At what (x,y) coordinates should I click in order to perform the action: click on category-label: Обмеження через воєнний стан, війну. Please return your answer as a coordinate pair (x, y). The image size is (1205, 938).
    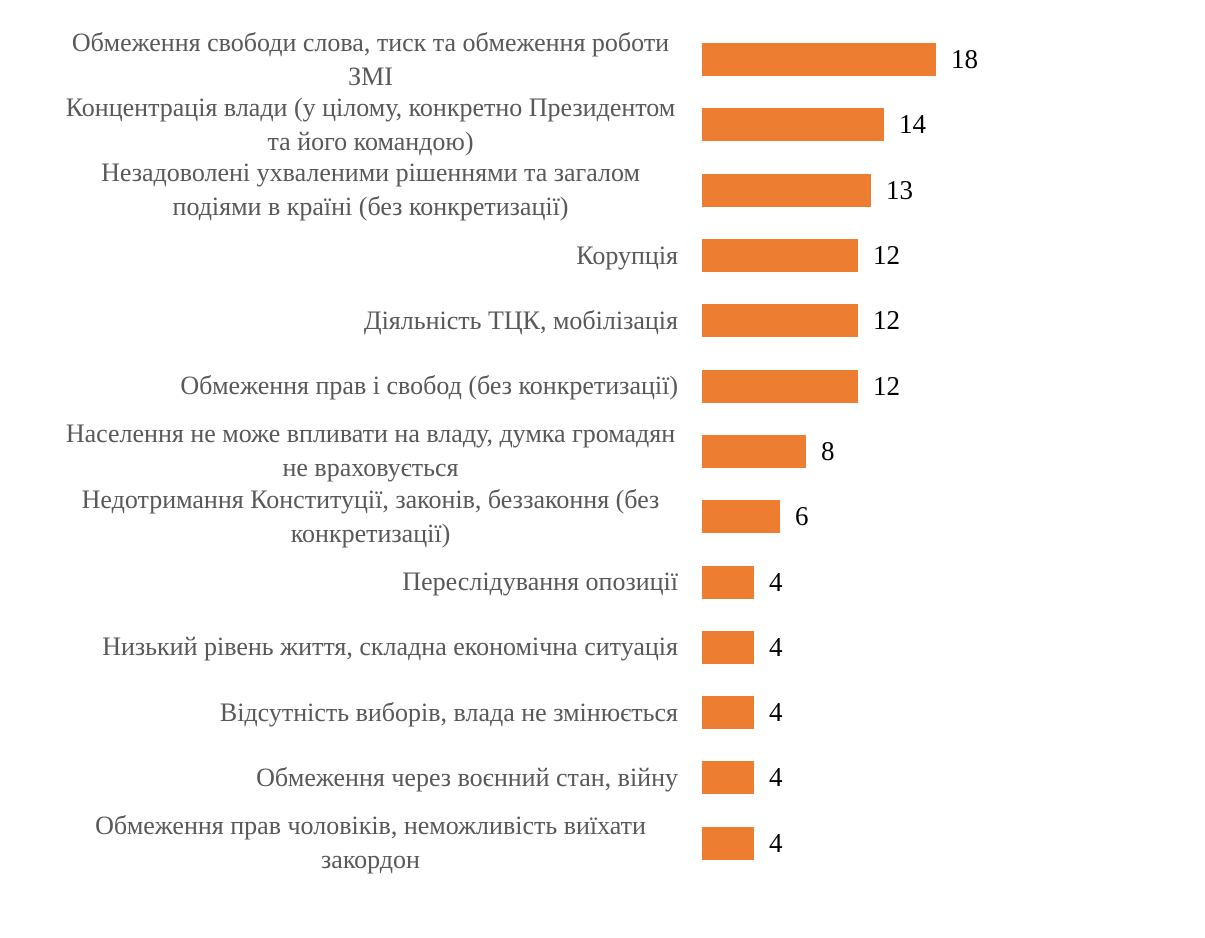
    Looking at the image, I should click on (467, 777).